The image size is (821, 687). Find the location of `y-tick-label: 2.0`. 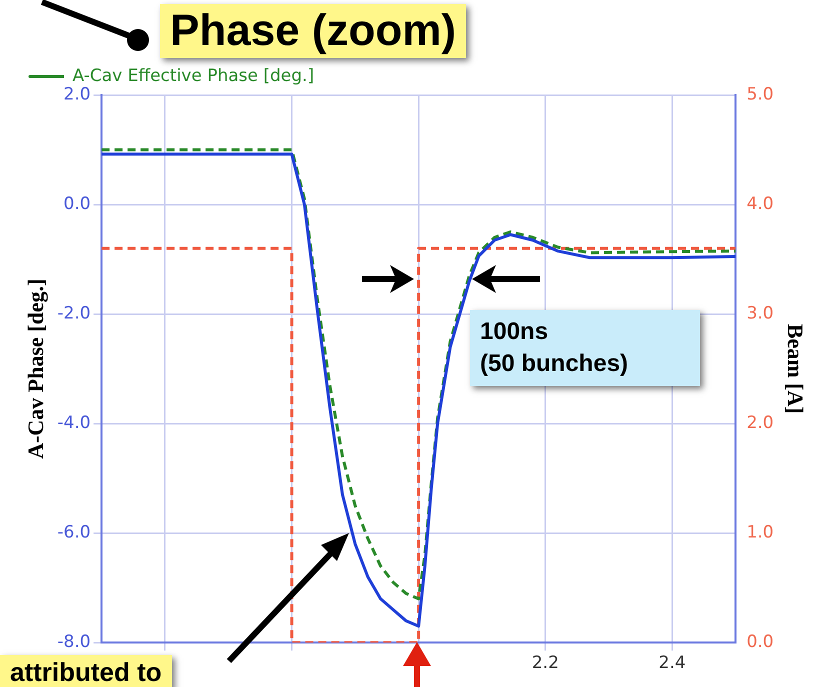

y-tick-label: 2.0 is located at coordinates (77, 94).